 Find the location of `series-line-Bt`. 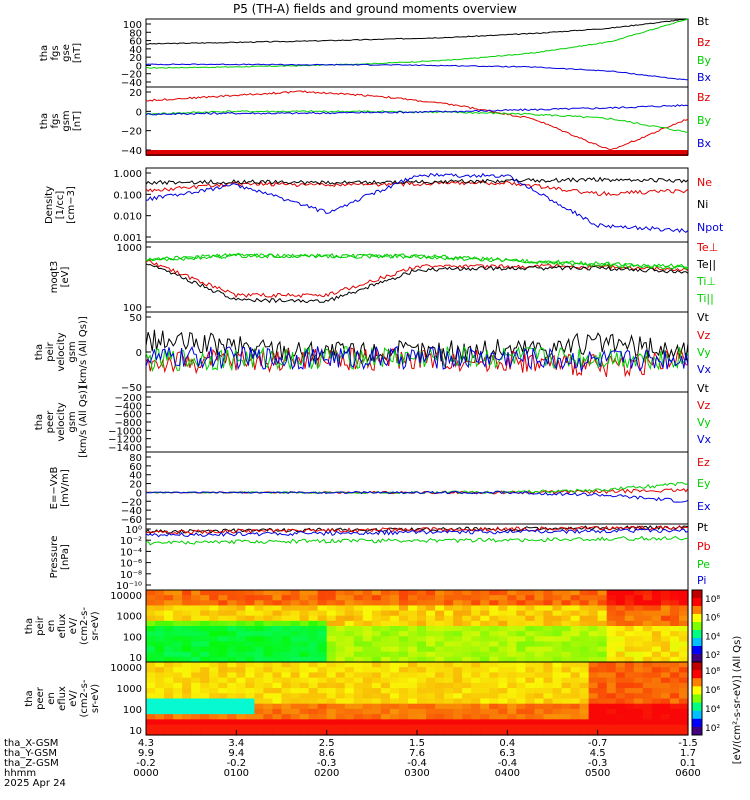

series-line-Bt is located at coordinates (417, 31).